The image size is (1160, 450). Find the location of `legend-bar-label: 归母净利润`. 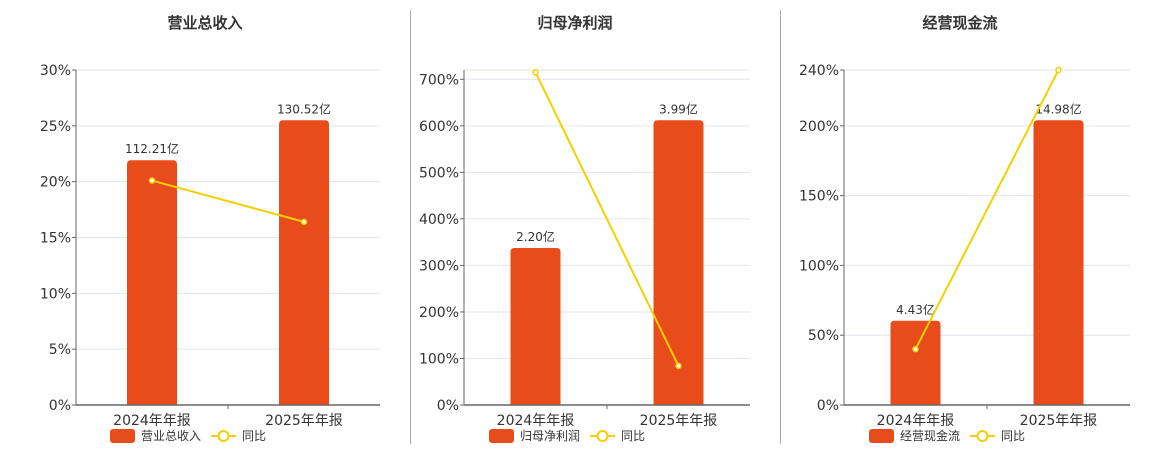

legend-bar-label: 归母净利润 is located at coordinates (550, 436).